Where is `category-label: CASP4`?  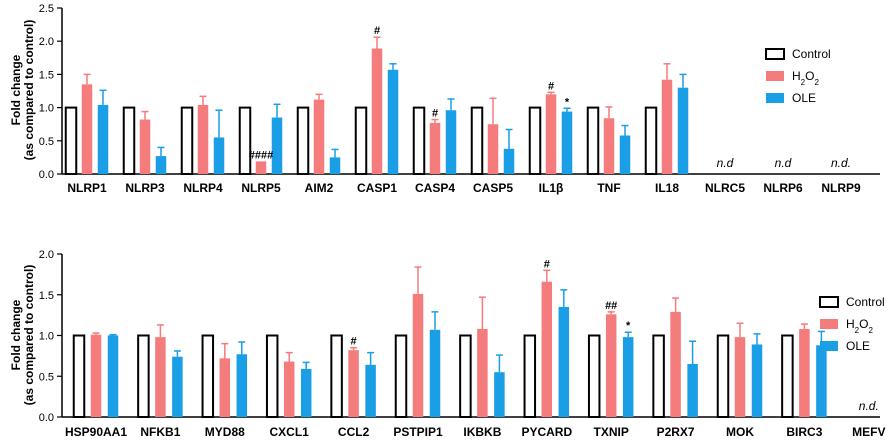
category-label: CASP4 is located at coordinates (435, 188).